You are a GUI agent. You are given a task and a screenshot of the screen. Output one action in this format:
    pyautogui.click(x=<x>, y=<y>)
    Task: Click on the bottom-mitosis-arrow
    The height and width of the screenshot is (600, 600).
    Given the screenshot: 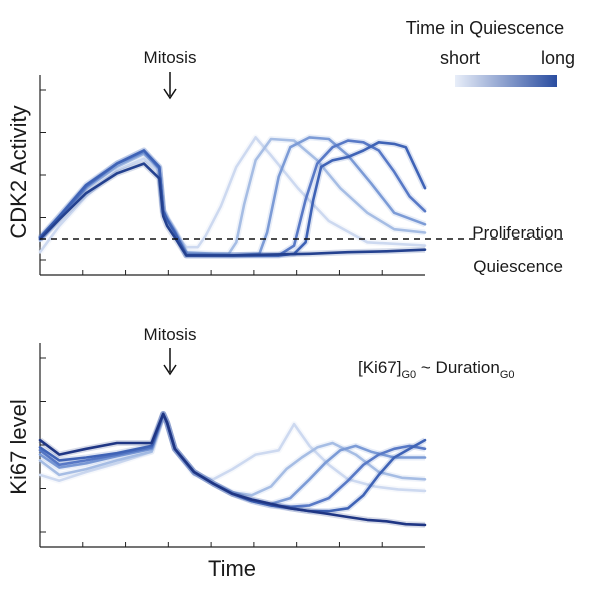 What is the action you would take?
    pyautogui.click(x=170, y=362)
    